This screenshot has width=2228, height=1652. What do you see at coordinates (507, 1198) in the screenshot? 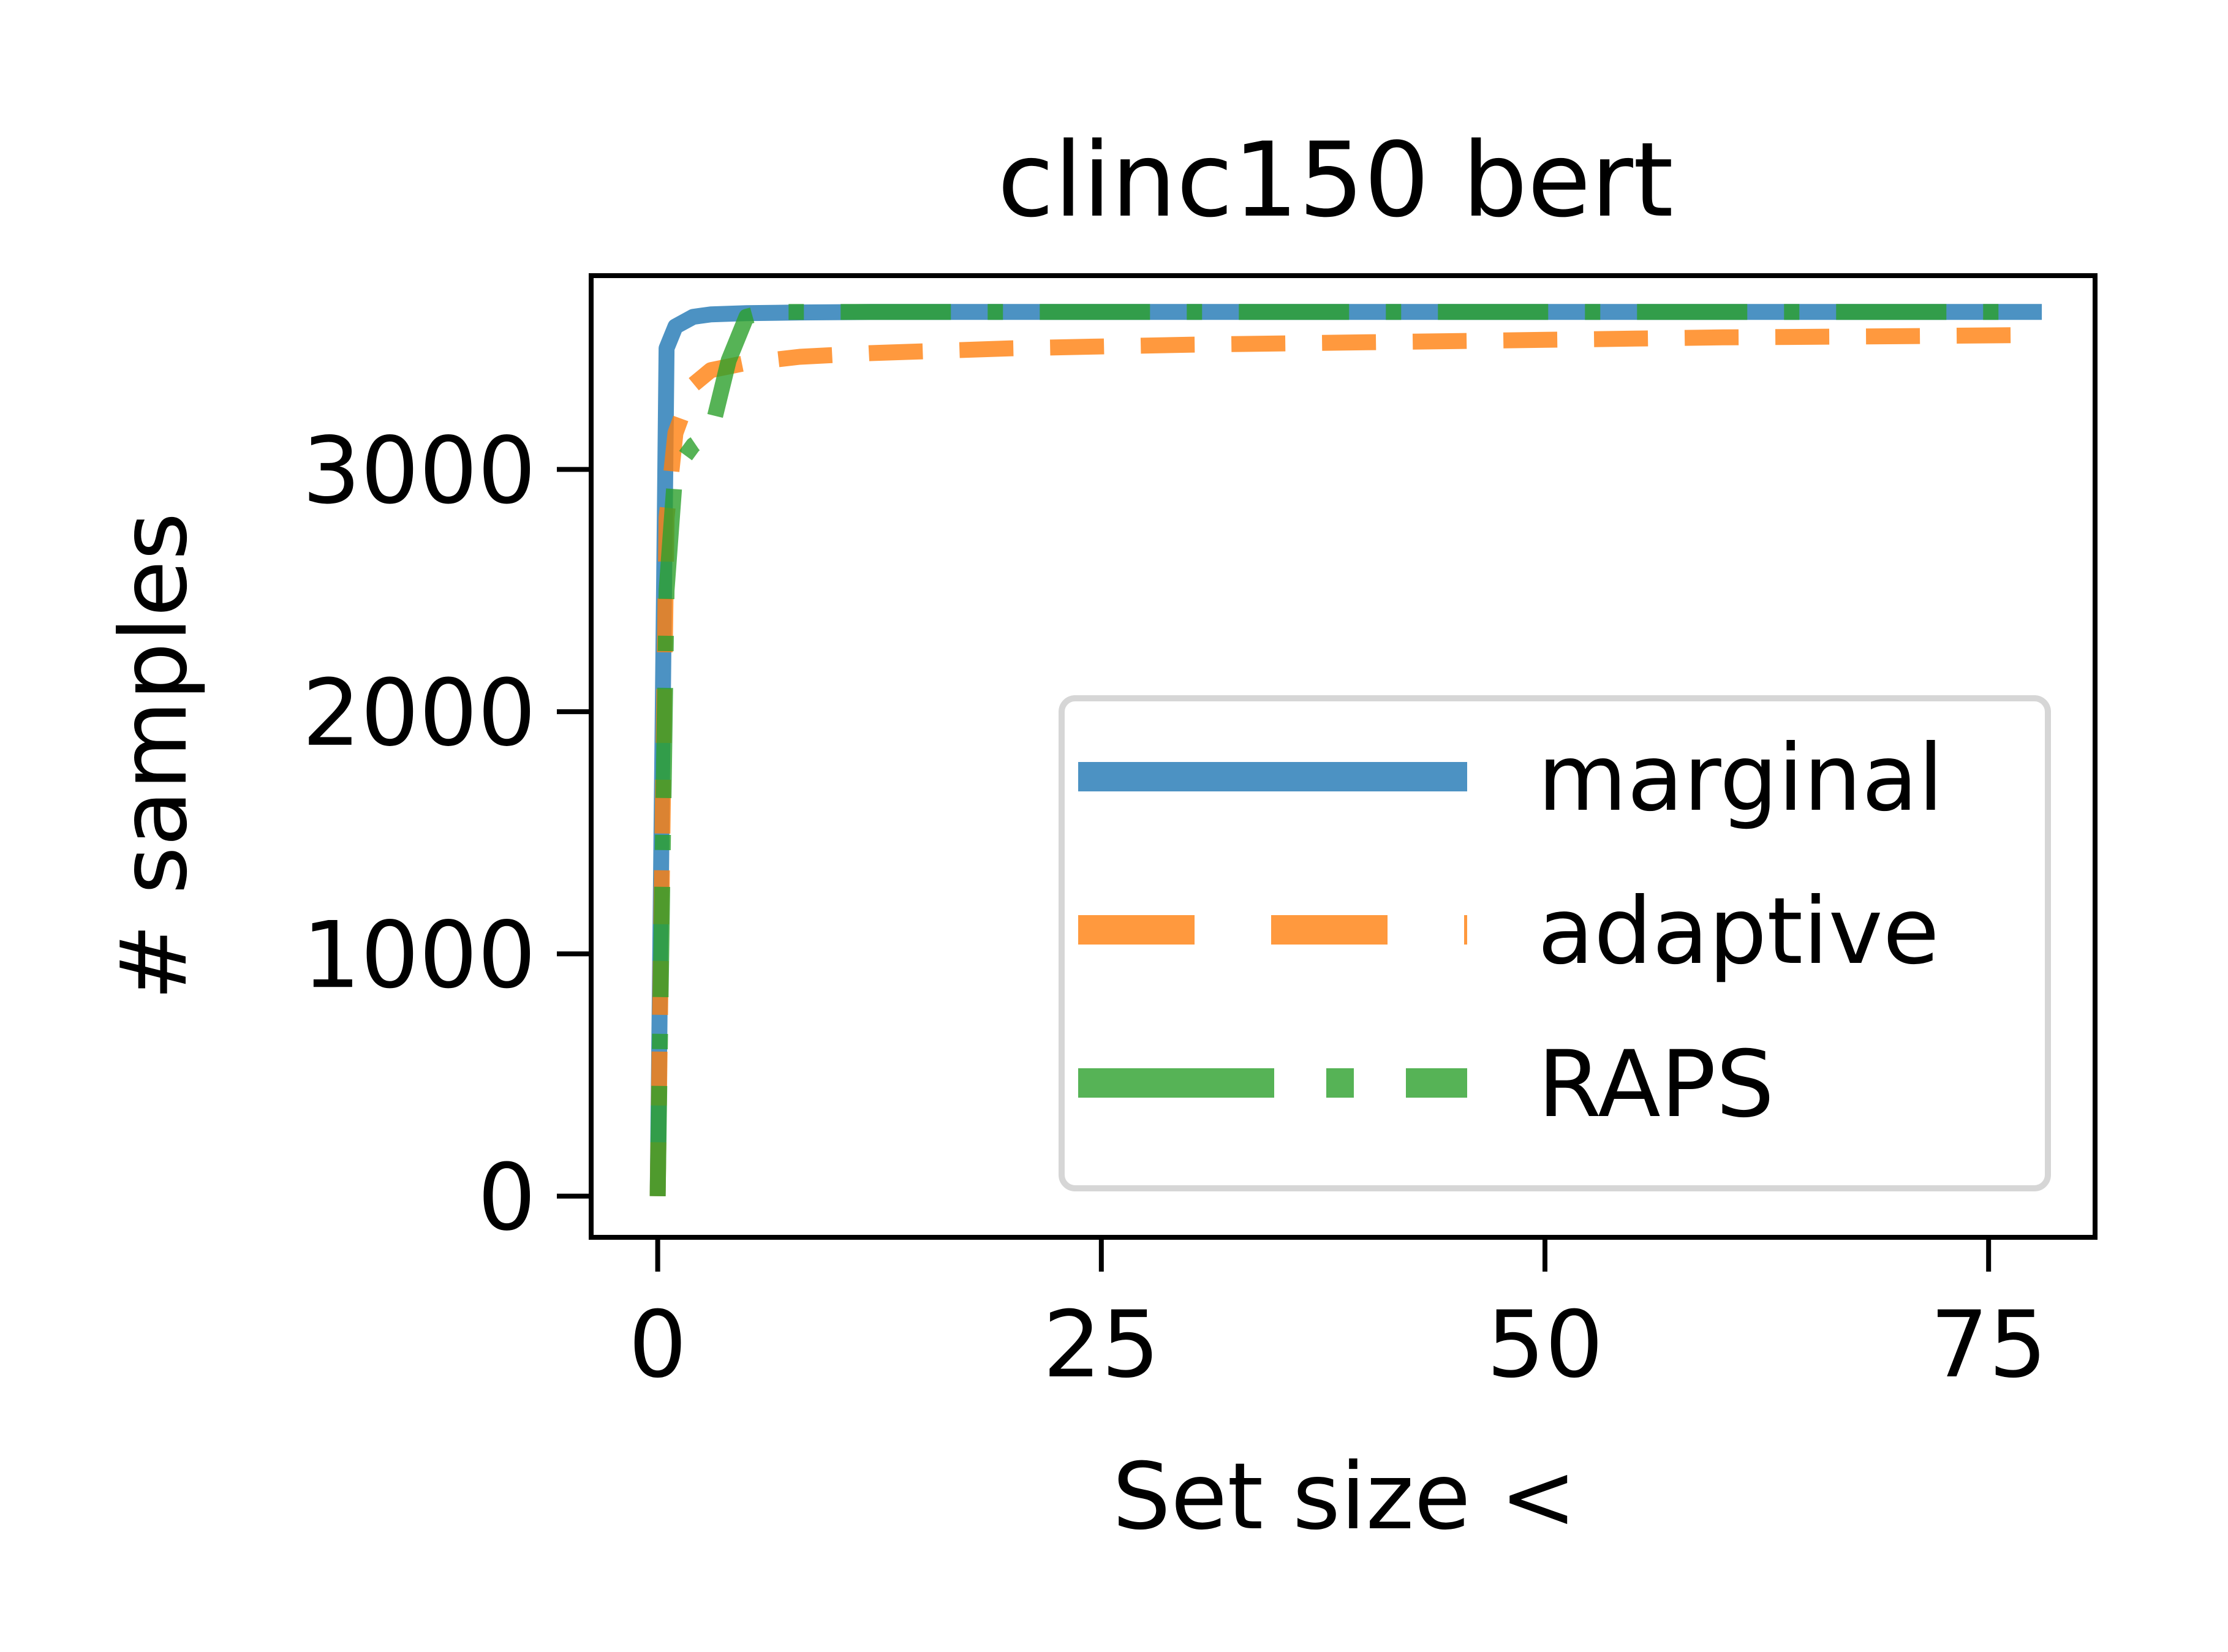
I see `y-tick-label: 0` at bounding box center [507, 1198].